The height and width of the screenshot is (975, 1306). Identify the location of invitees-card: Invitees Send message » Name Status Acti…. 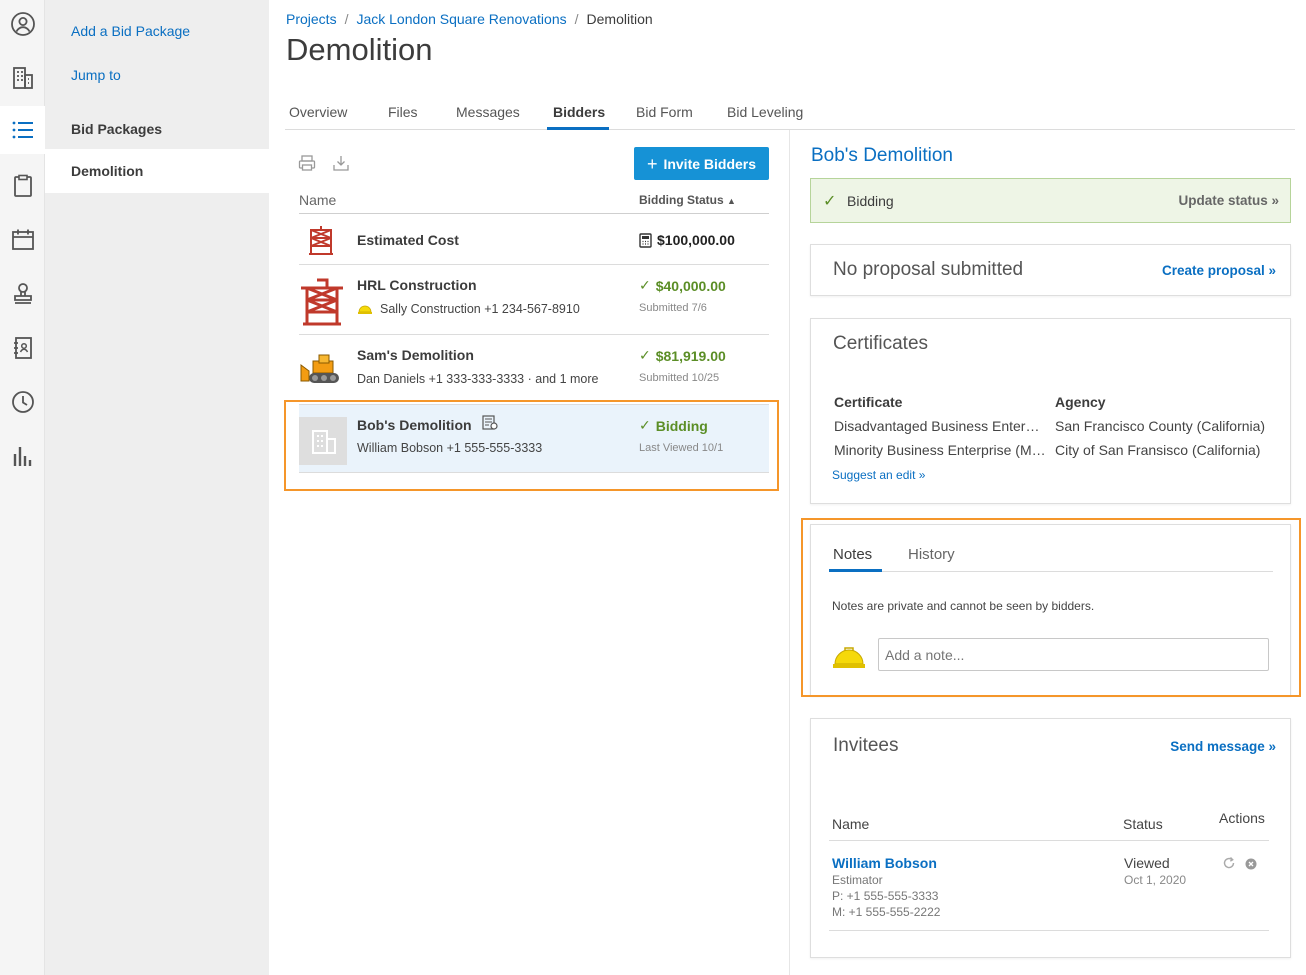
(1050, 838).